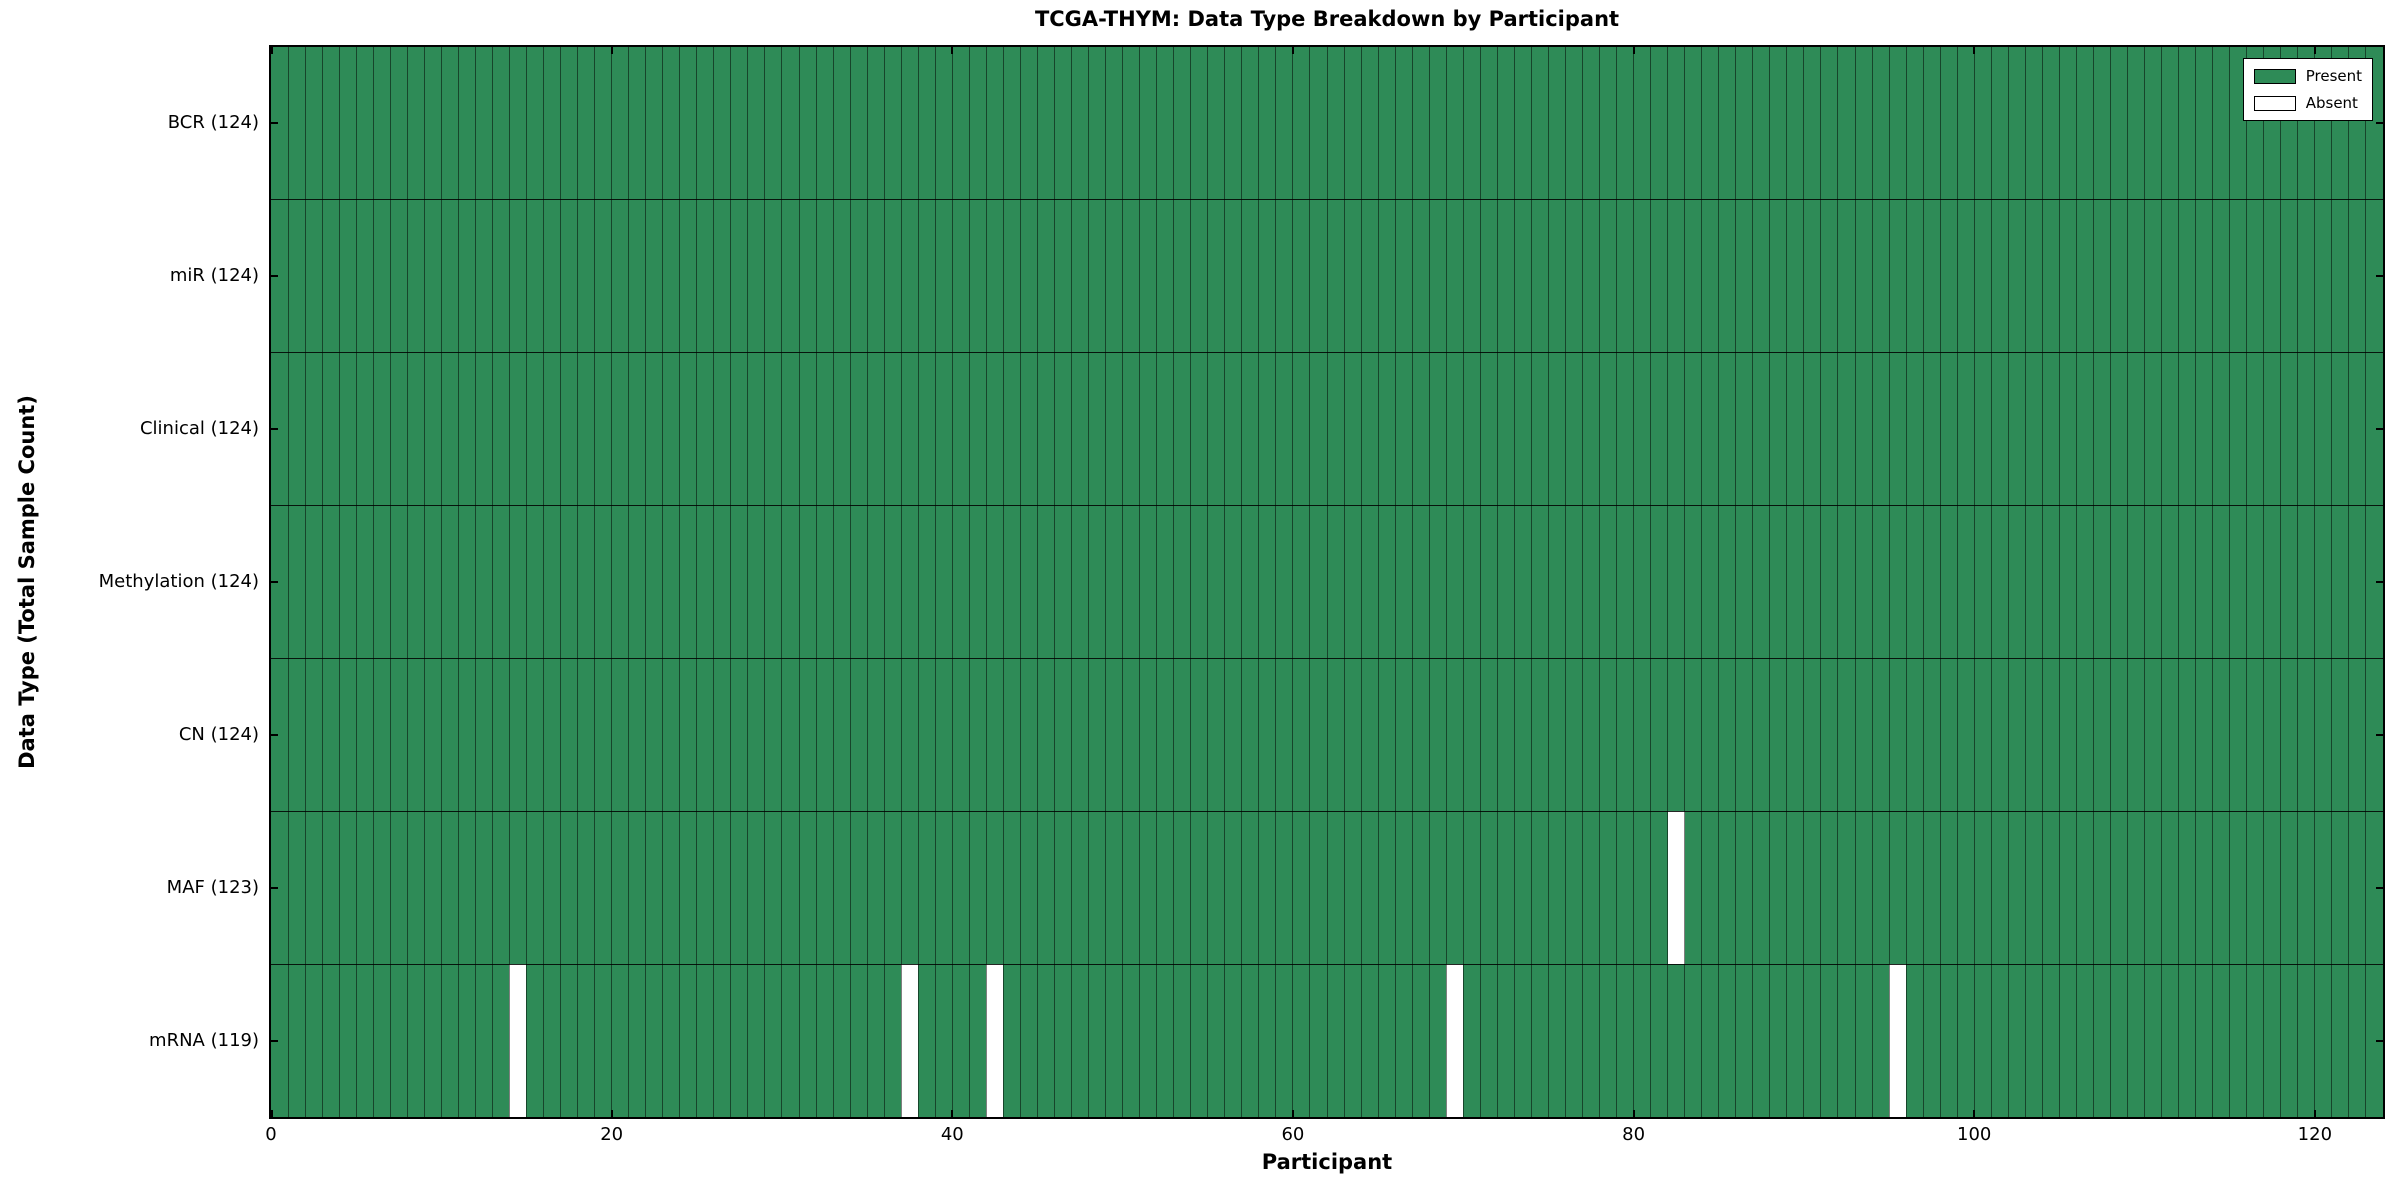  What do you see at coordinates (199, 429) in the screenshot?
I see `y-tick-label-Clinical: Clinical (124)` at bounding box center [199, 429].